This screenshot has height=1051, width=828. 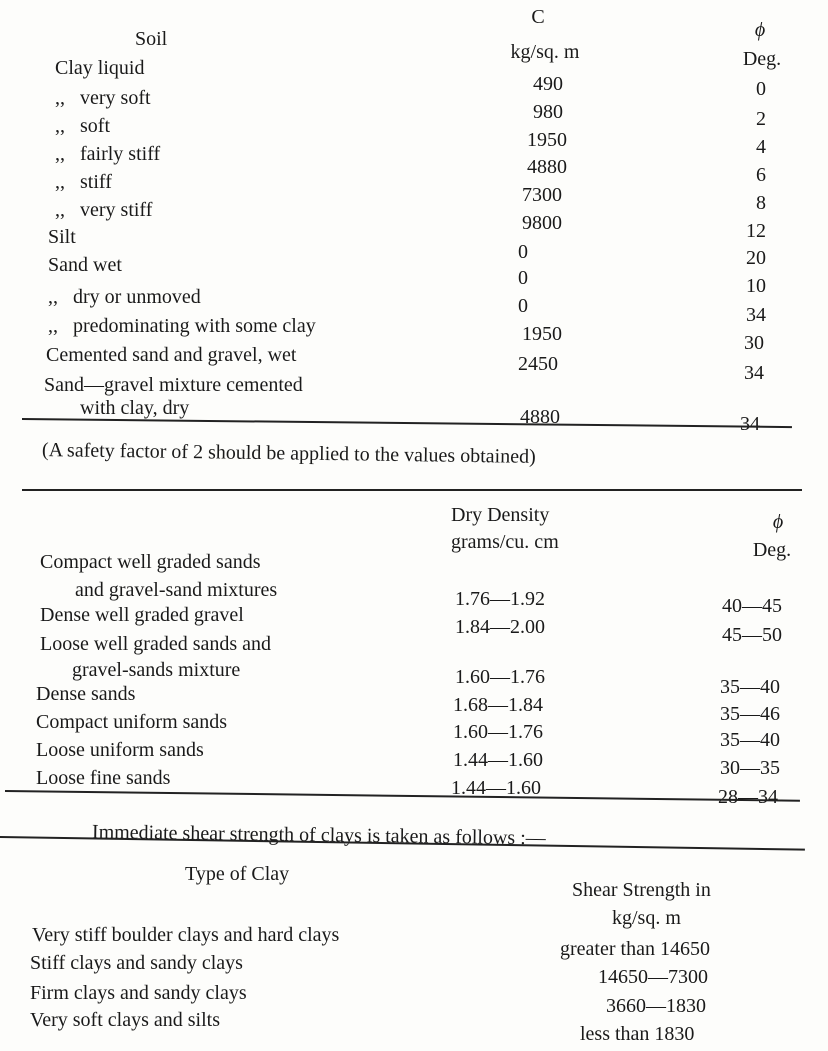 I want to click on soil-name: ,, predominating with some clay, so click(x=182, y=326).